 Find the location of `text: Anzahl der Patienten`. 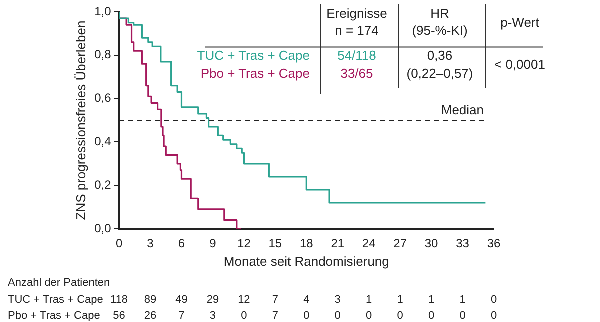

text: Anzahl der Patienten is located at coordinates (59, 283).